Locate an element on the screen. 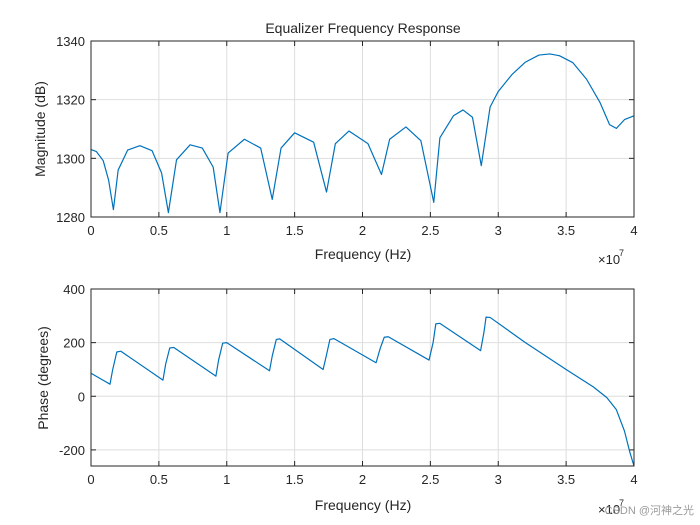  magnitude-x-tick-label: 1 is located at coordinates (226, 230).